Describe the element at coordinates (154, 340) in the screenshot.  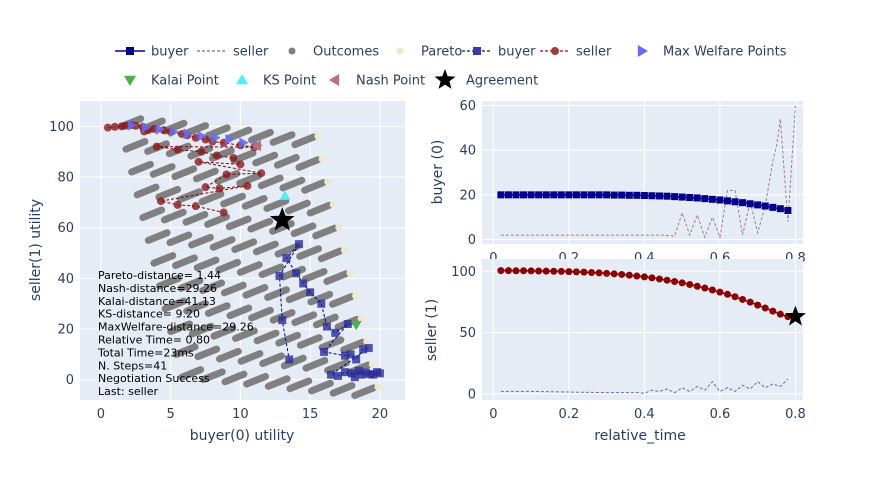
I see `stats-line: Relative Time= 0.80` at that location.